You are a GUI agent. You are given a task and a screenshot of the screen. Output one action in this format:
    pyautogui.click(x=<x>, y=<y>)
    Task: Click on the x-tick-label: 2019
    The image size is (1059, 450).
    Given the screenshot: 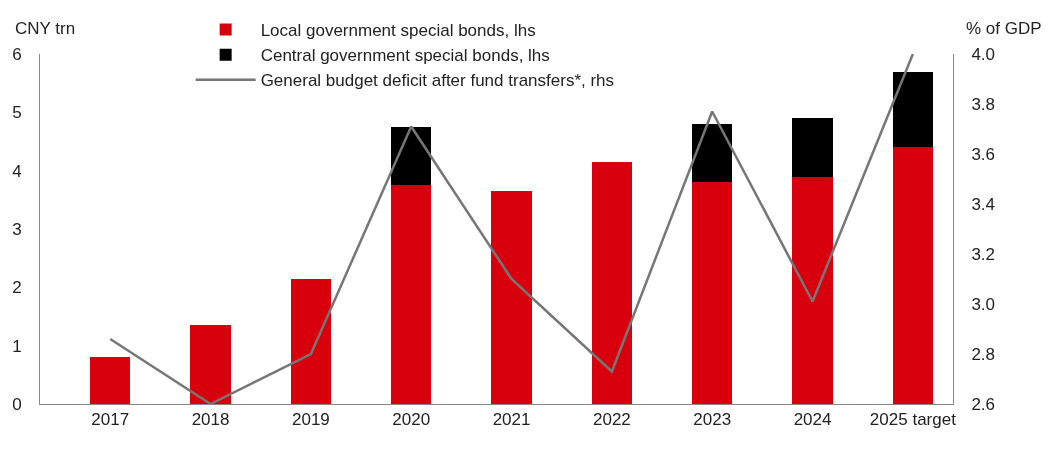 What is the action you would take?
    pyautogui.click(x=310, y=420)
    